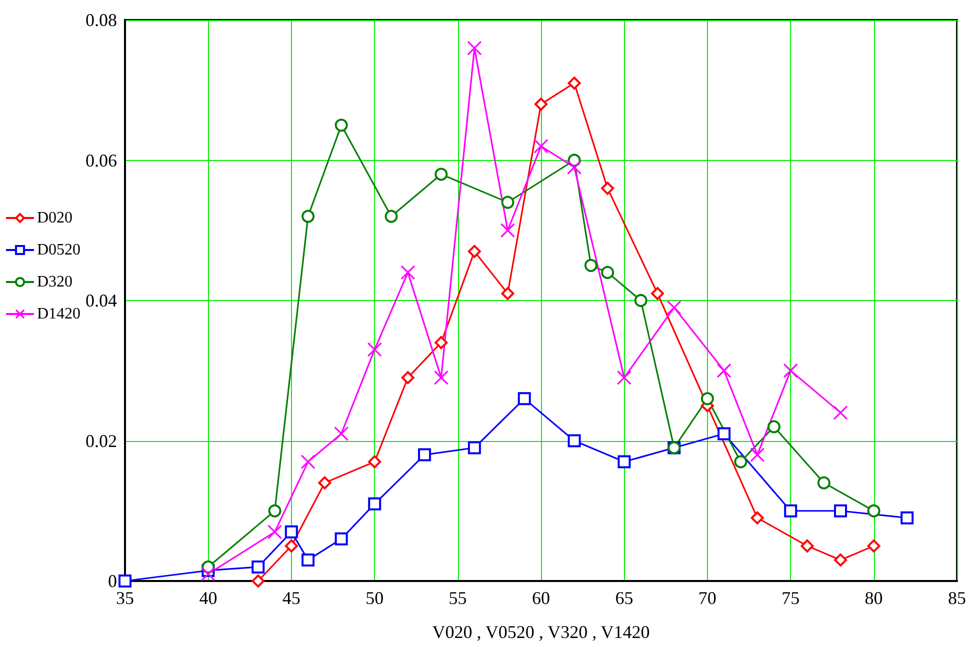 This screenshot has height=650, width=969. I want to click on y-tick-label: 0.04, so click(101, 300).